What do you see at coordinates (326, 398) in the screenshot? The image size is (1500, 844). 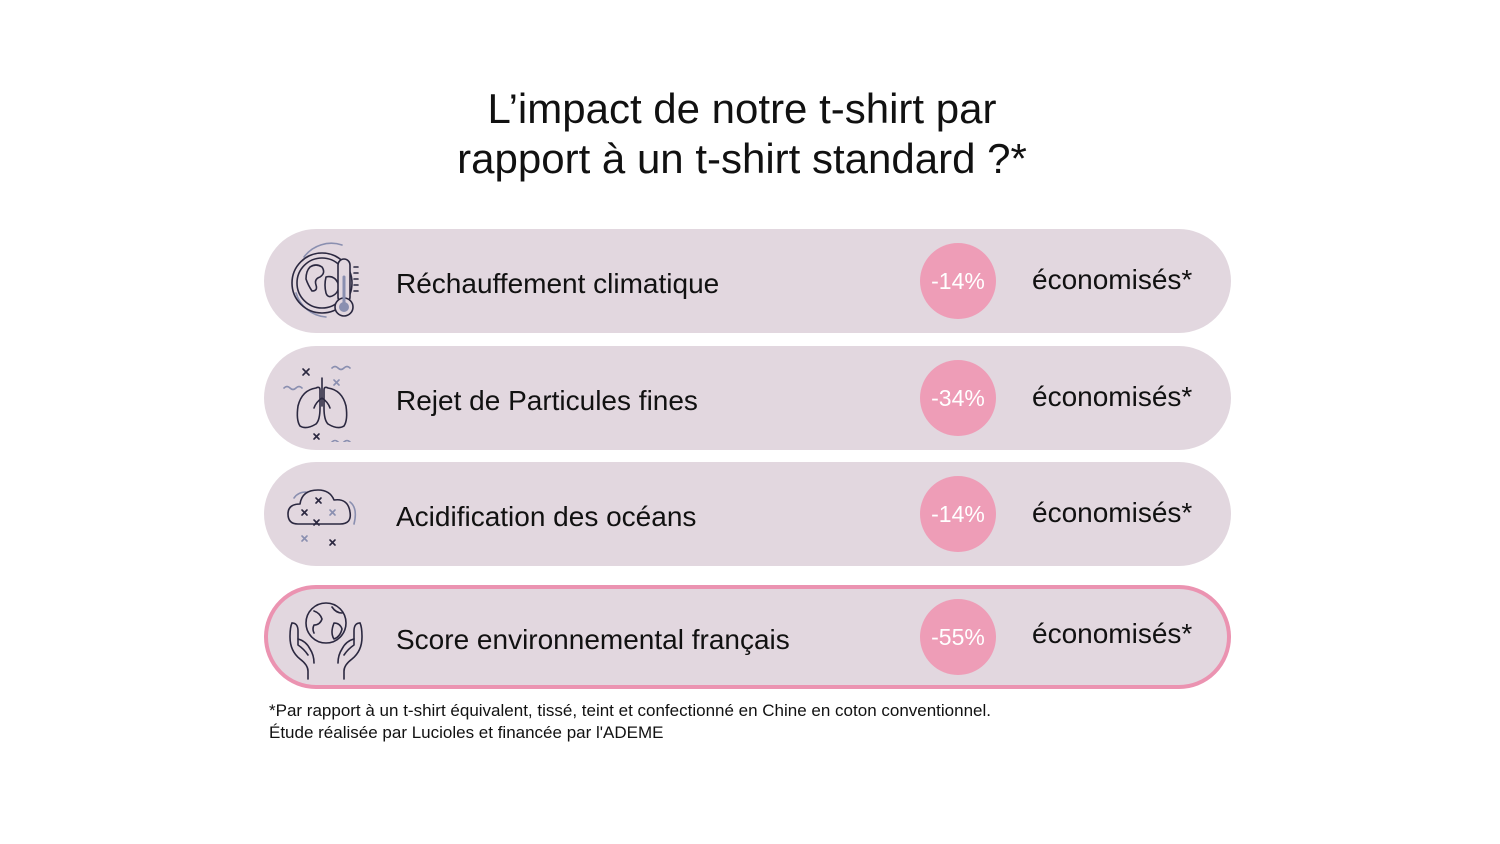 I see `lungs-particles-icon` at bounding box center [326, 398].